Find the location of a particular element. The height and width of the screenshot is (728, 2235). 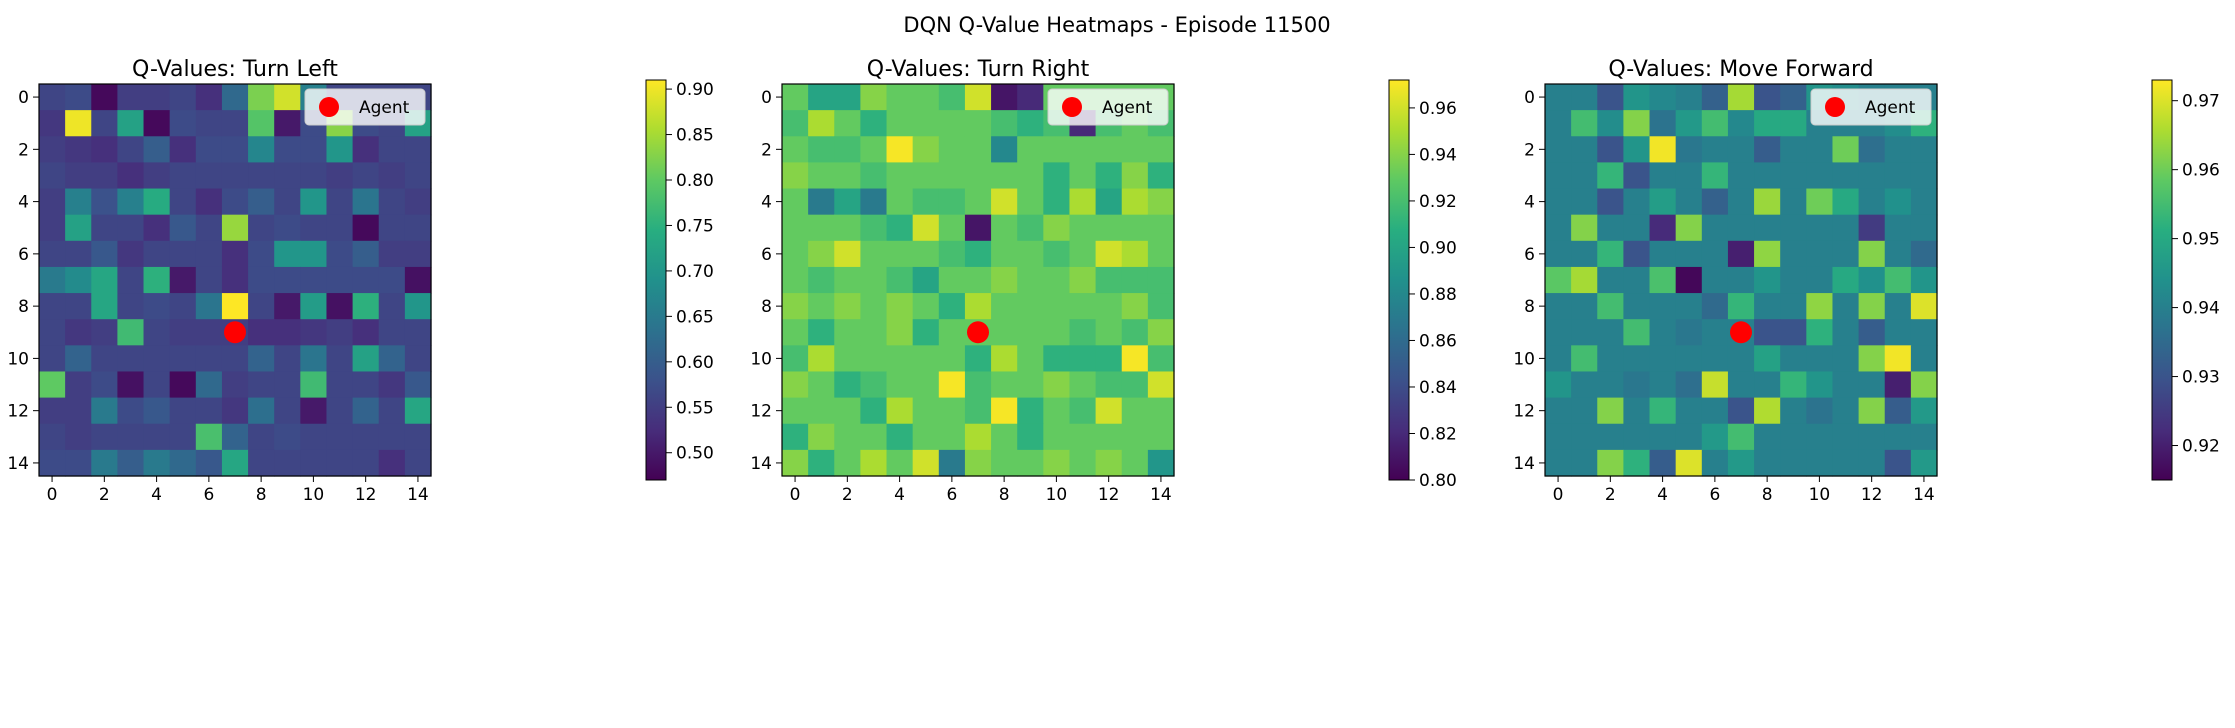

colorbar-tick-label: 0.82 is located at coordinates (1438, 434).